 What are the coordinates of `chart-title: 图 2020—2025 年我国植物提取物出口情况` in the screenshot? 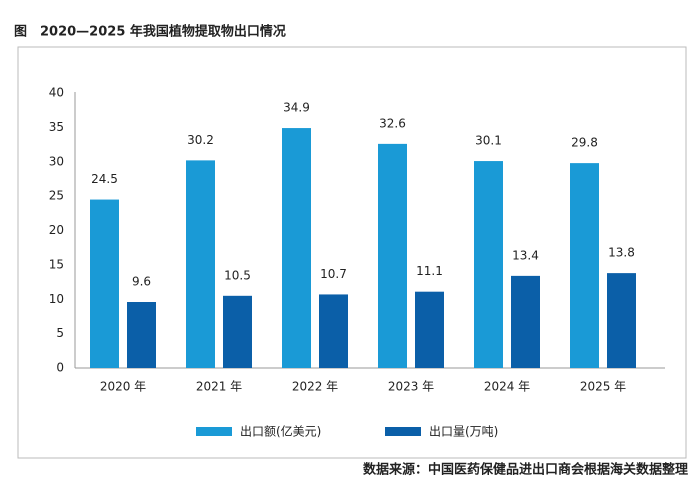 It's located at (150, 32).